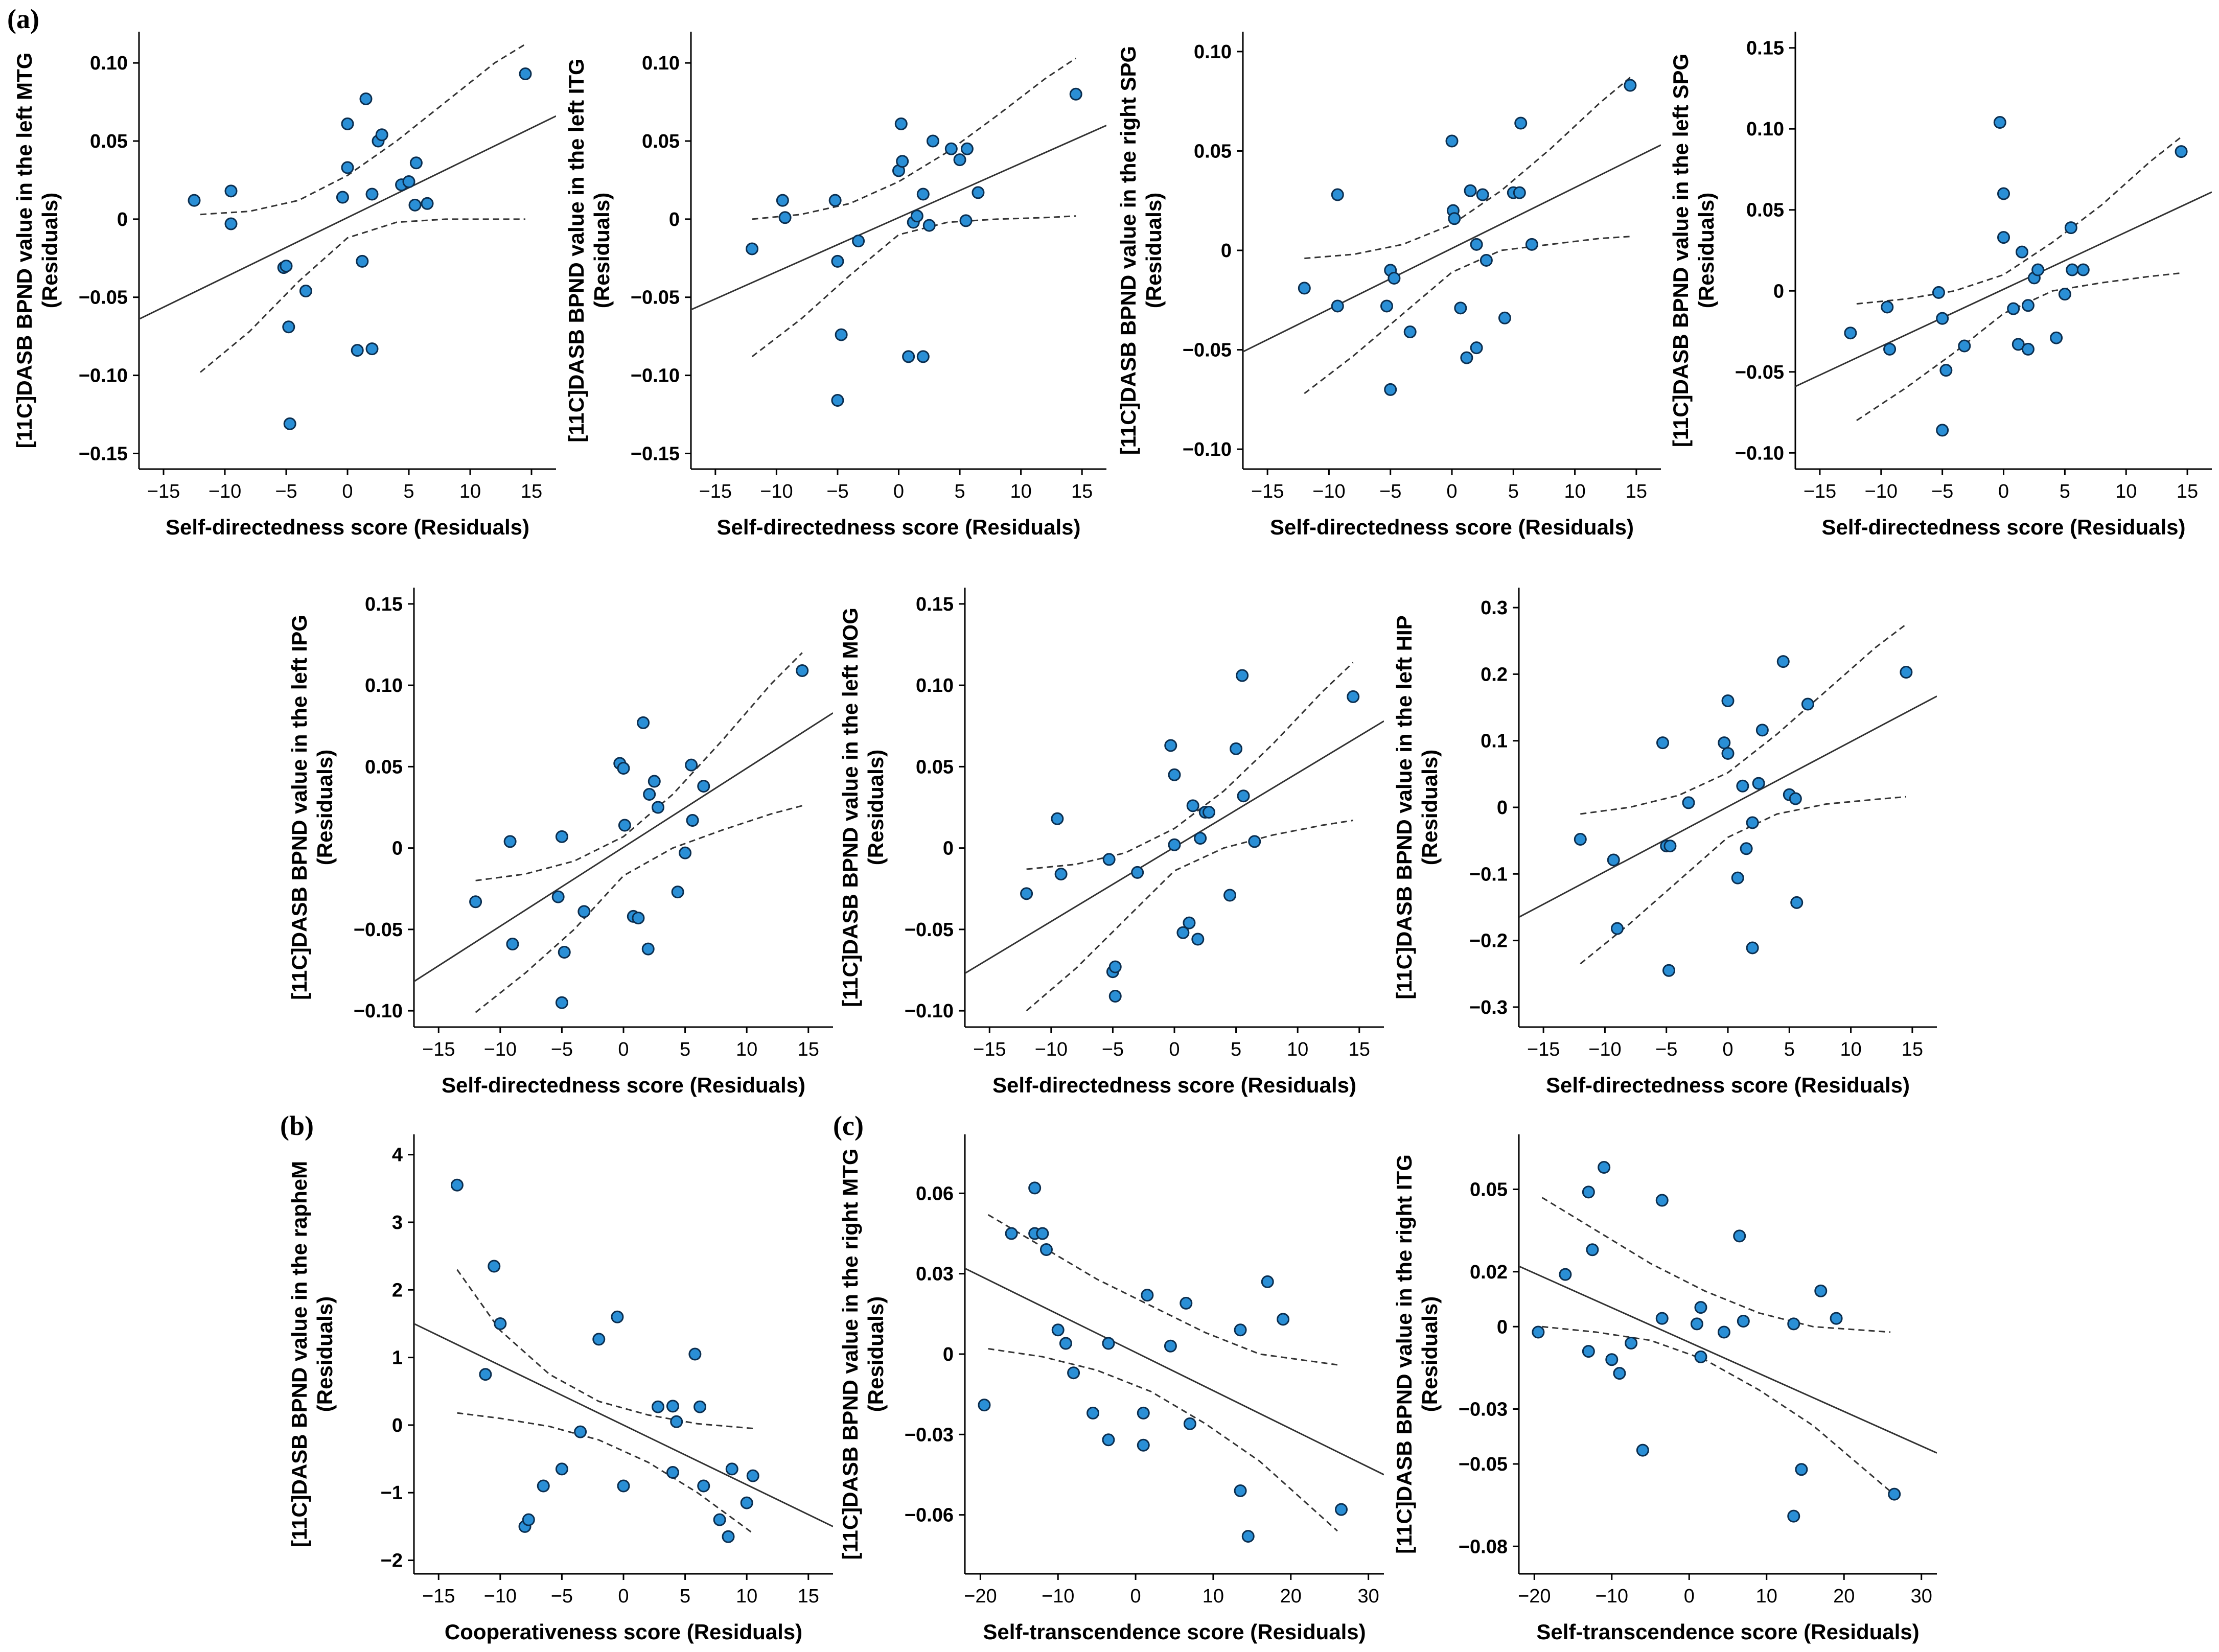 The width and height of the screenshot is (2219, 1652). I want to click on regression-line, so click(623, 848).